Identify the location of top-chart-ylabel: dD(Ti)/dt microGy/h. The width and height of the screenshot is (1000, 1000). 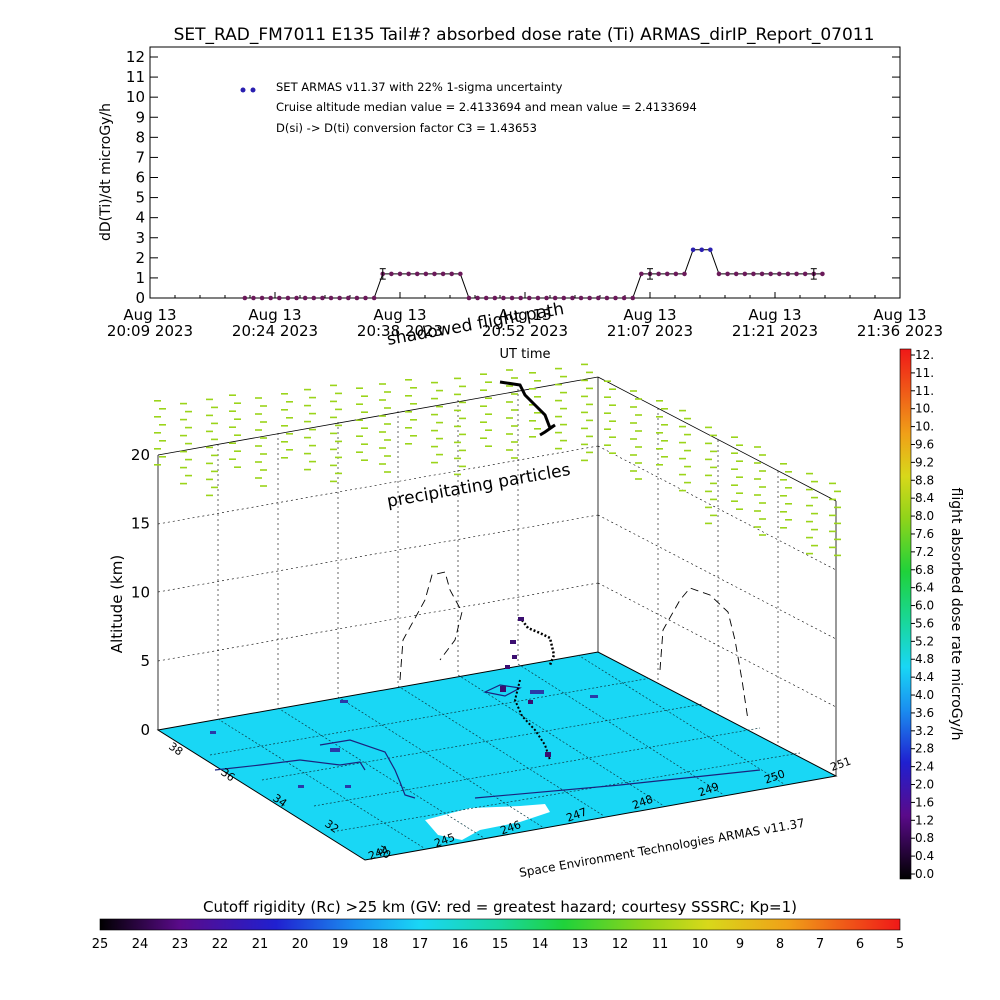
(106, 172).